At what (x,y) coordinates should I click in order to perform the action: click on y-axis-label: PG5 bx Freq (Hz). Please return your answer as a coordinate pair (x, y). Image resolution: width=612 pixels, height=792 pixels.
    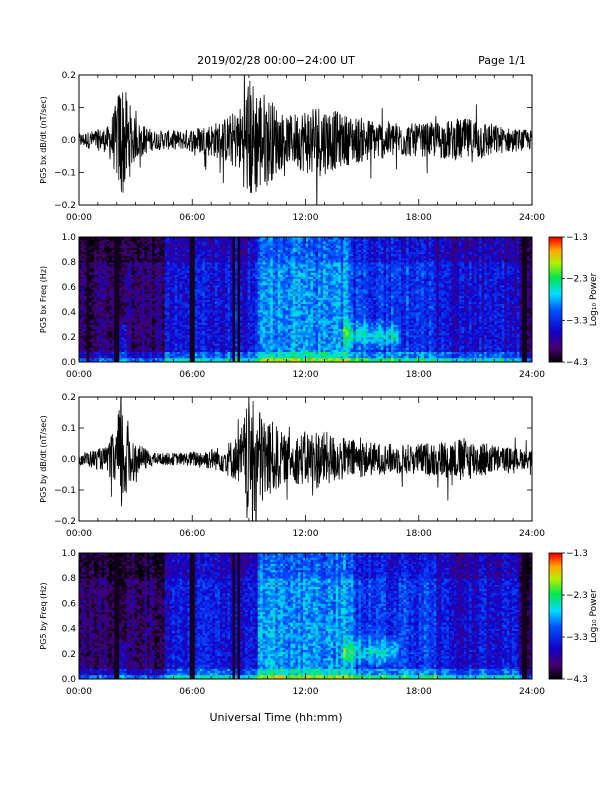
    Looking at the image, I should click on (43, 299).